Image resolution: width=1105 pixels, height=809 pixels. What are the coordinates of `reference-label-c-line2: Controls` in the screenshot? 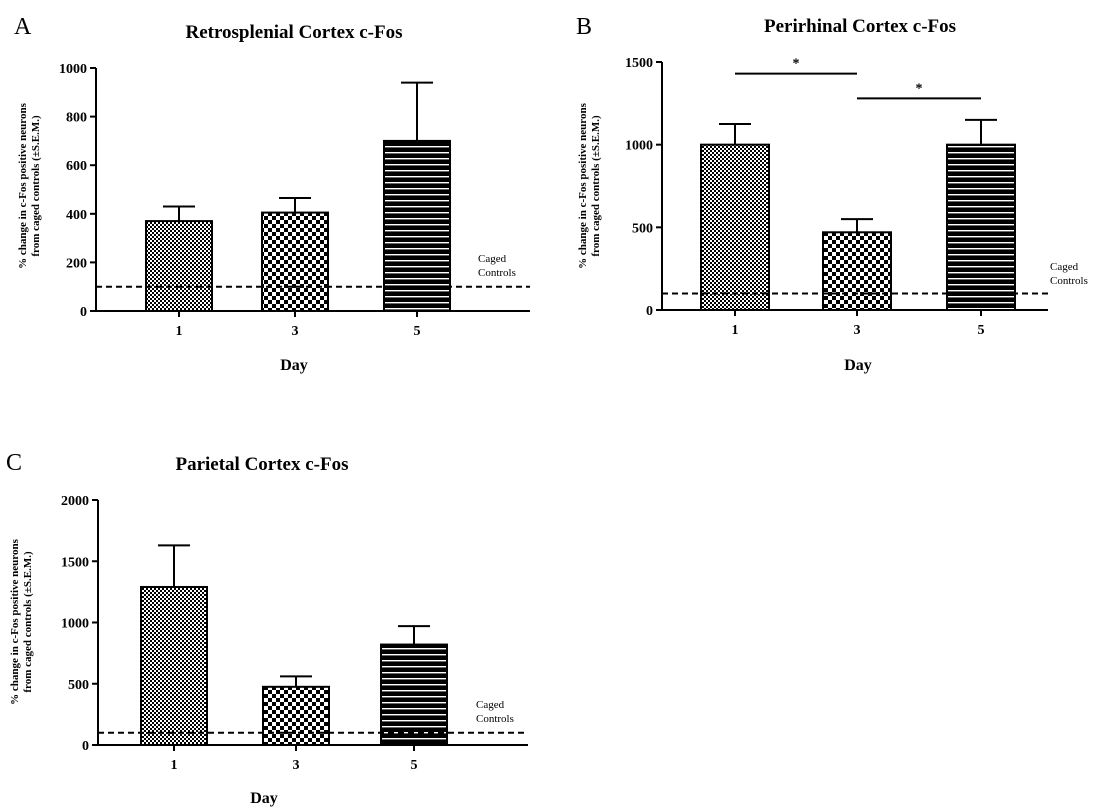 It's located at (495, 719).